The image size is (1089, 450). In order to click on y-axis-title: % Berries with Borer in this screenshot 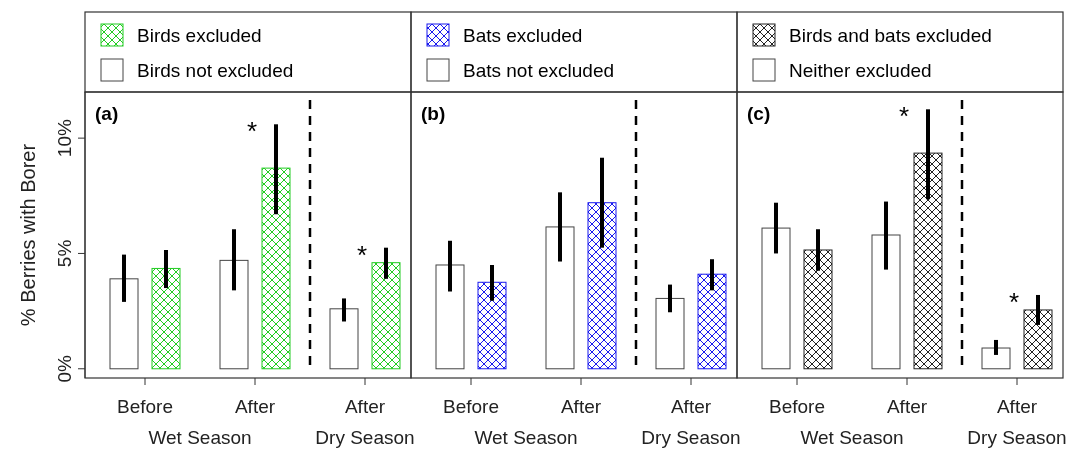, I will do `click(28, 235)`.